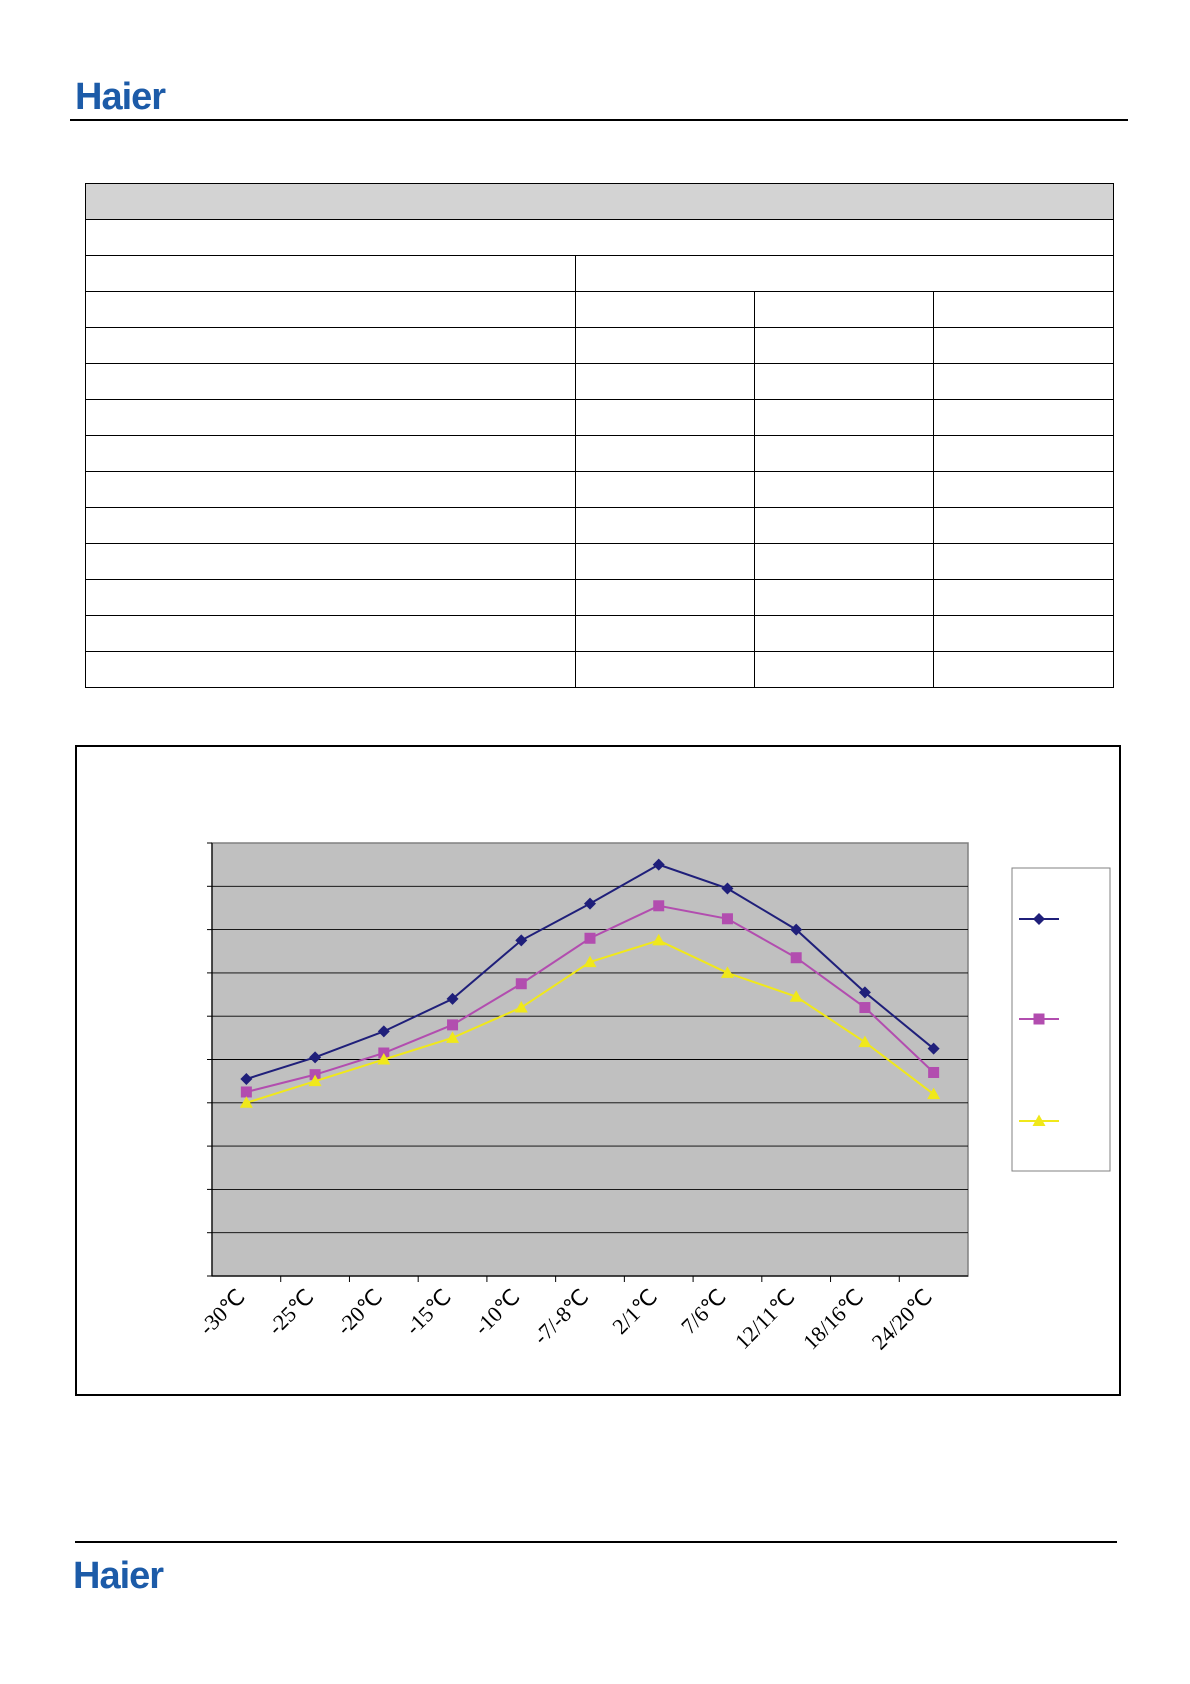  I want to click on x-tick-label: -20℃, so click(359, 1312).